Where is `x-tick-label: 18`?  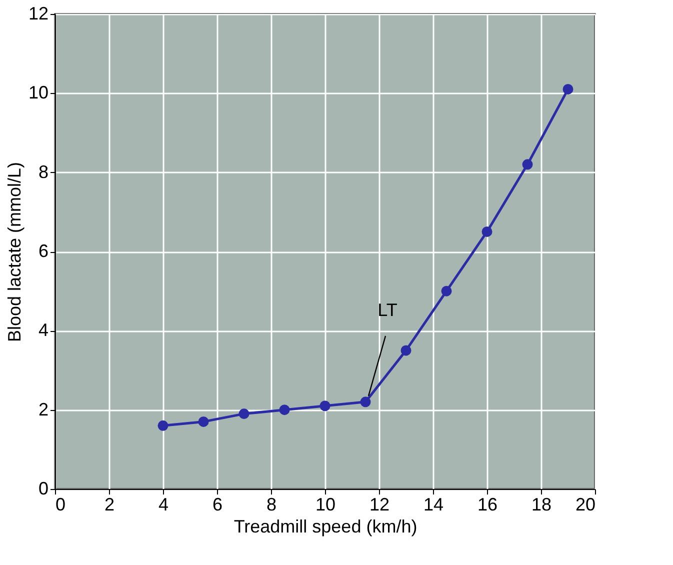 x-tick-label: 18 is located at coordinates (541, 504).